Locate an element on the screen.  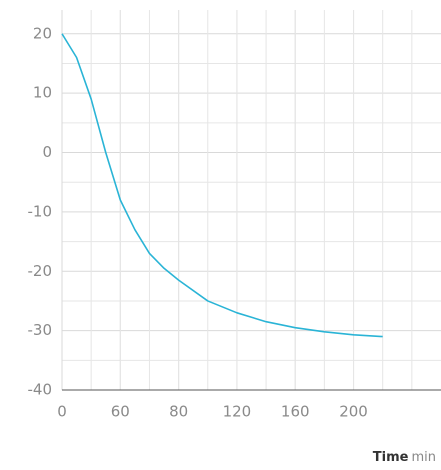
y-tick-label: -20 is located at coordinates (40, 271).